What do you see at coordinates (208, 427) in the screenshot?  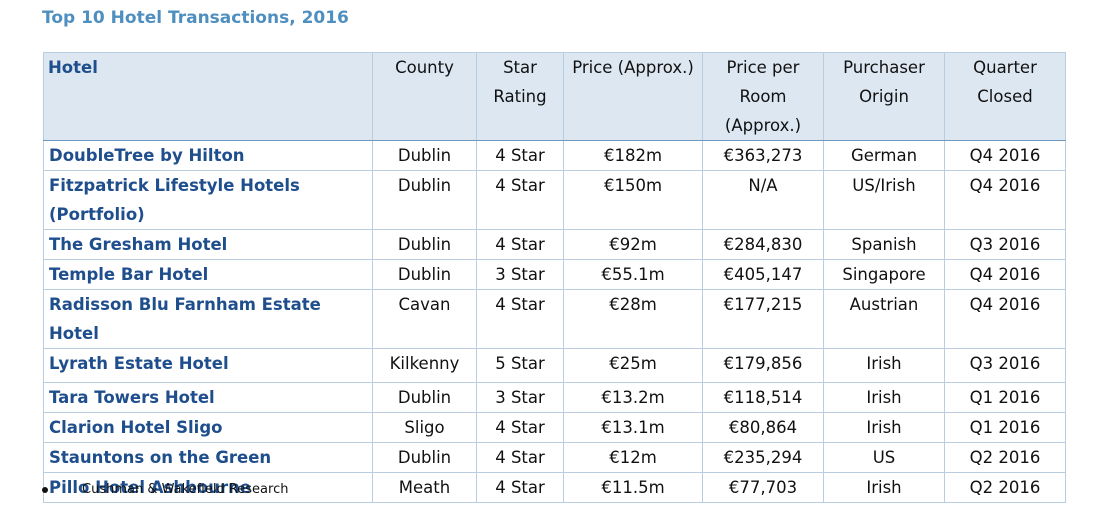 I see `hotel-name: Clarion Hotel Sligo` at bounding box center [208, 427].